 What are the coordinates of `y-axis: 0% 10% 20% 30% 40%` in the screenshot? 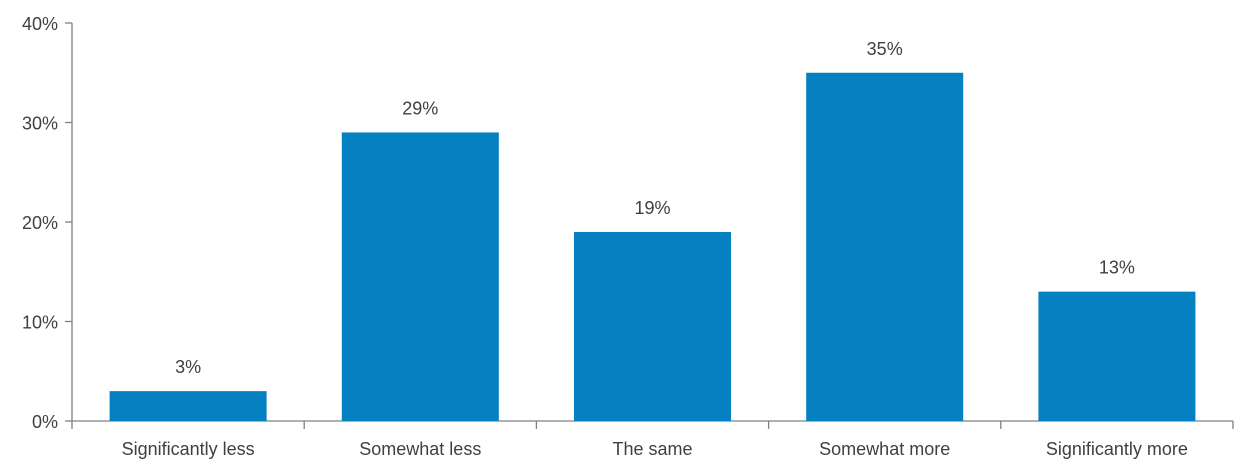 It's located at (47, 223).